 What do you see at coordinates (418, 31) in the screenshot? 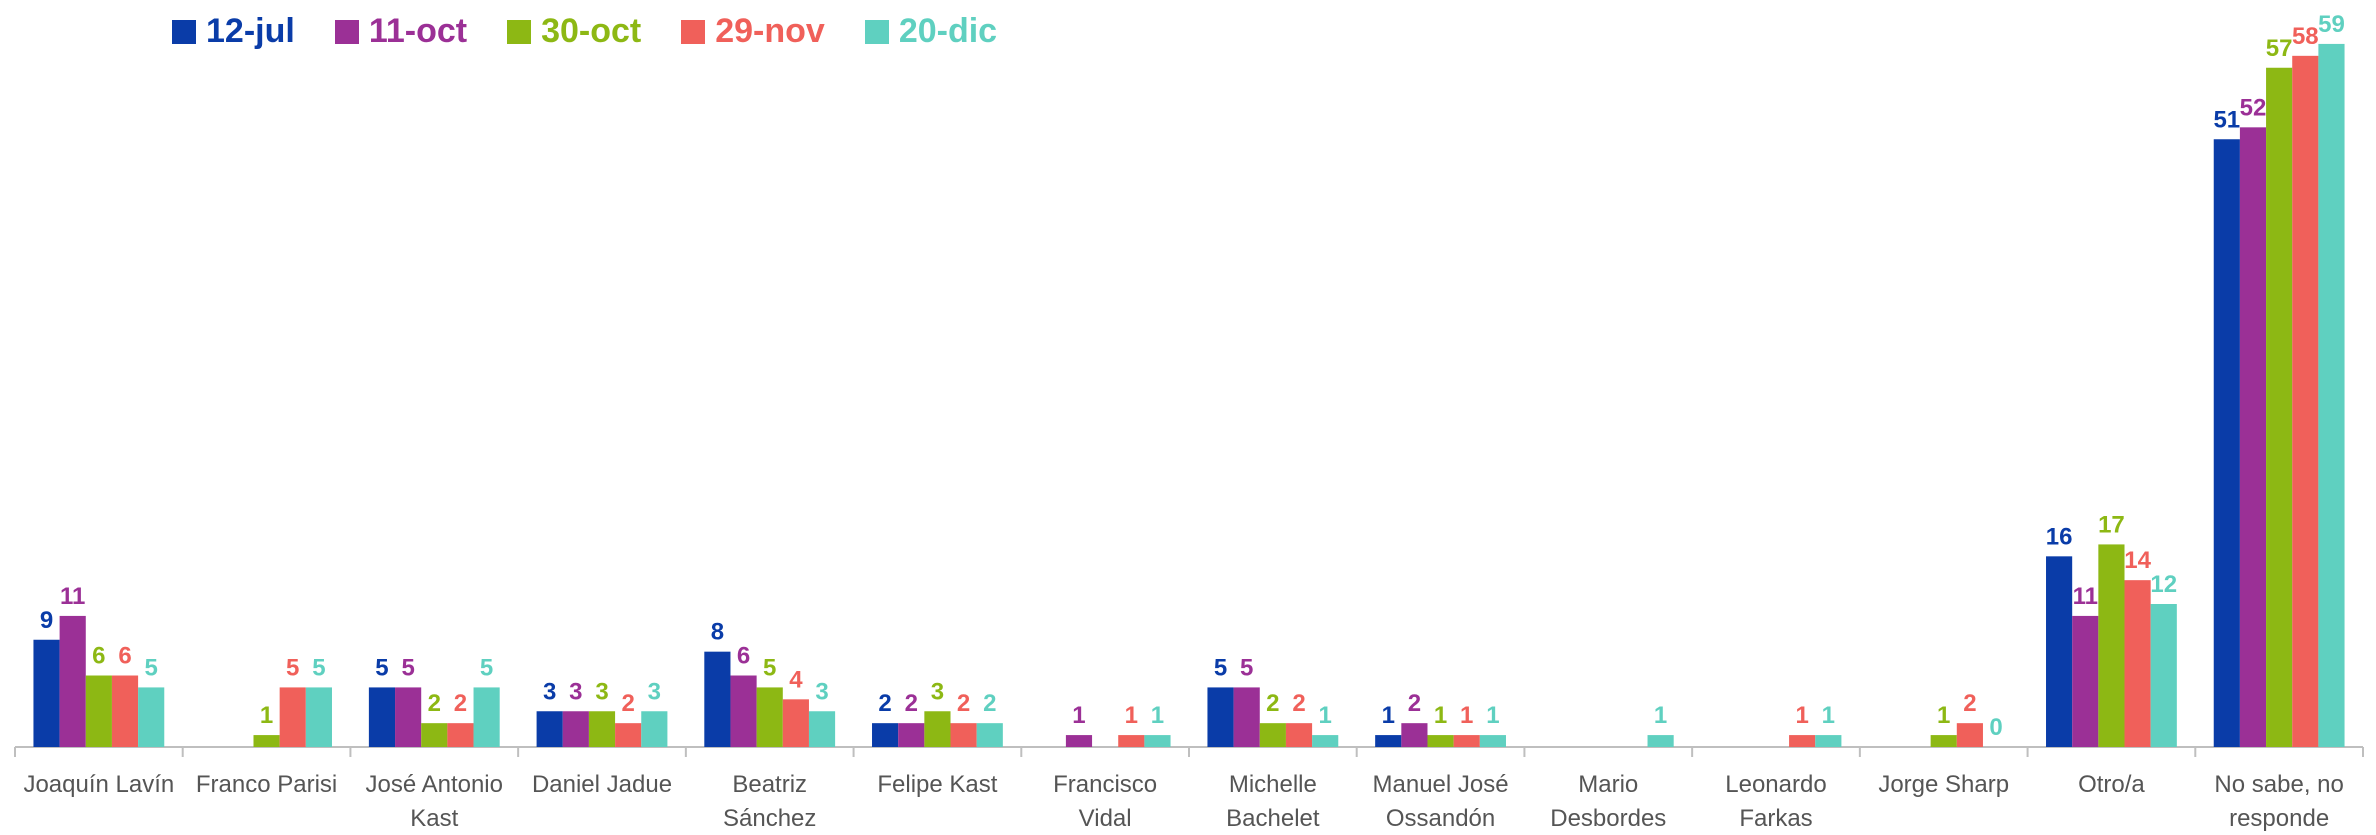
I see `legend-label: 11-oct` at bounding box center [418, 31].